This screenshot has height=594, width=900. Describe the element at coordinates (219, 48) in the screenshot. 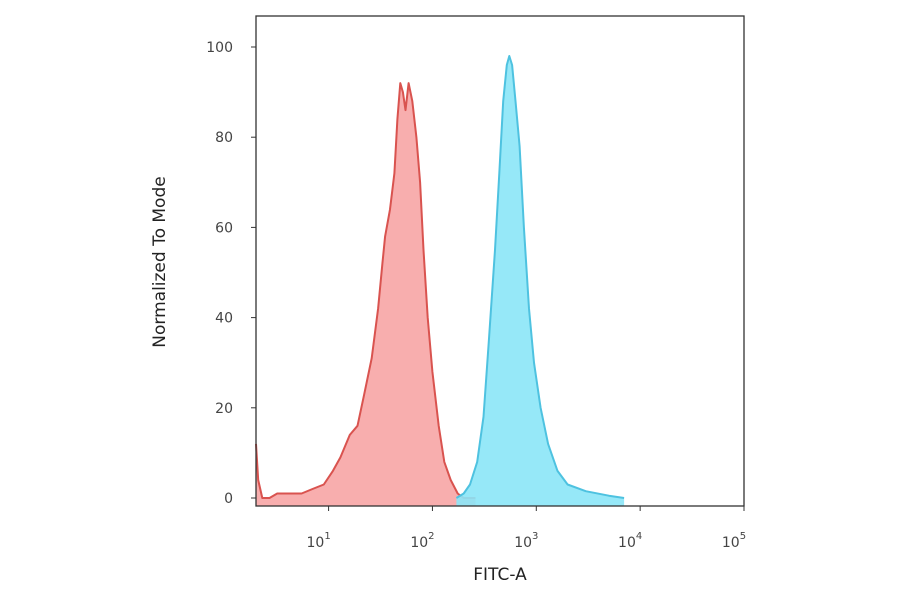

I see `y-tick-label: 100` at that location.